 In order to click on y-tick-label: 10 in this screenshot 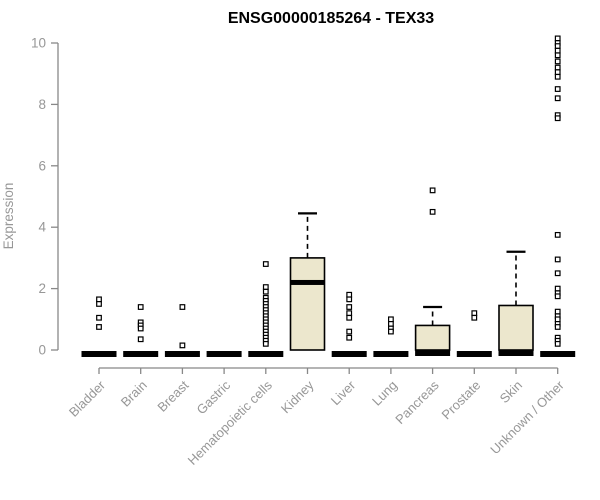, I will do `click(38, 43)`.